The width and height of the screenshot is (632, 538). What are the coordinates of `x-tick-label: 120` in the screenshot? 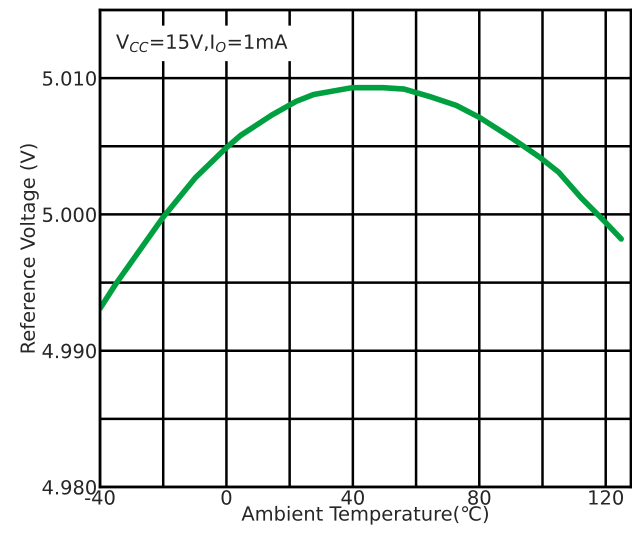 It's located at (606, 497).